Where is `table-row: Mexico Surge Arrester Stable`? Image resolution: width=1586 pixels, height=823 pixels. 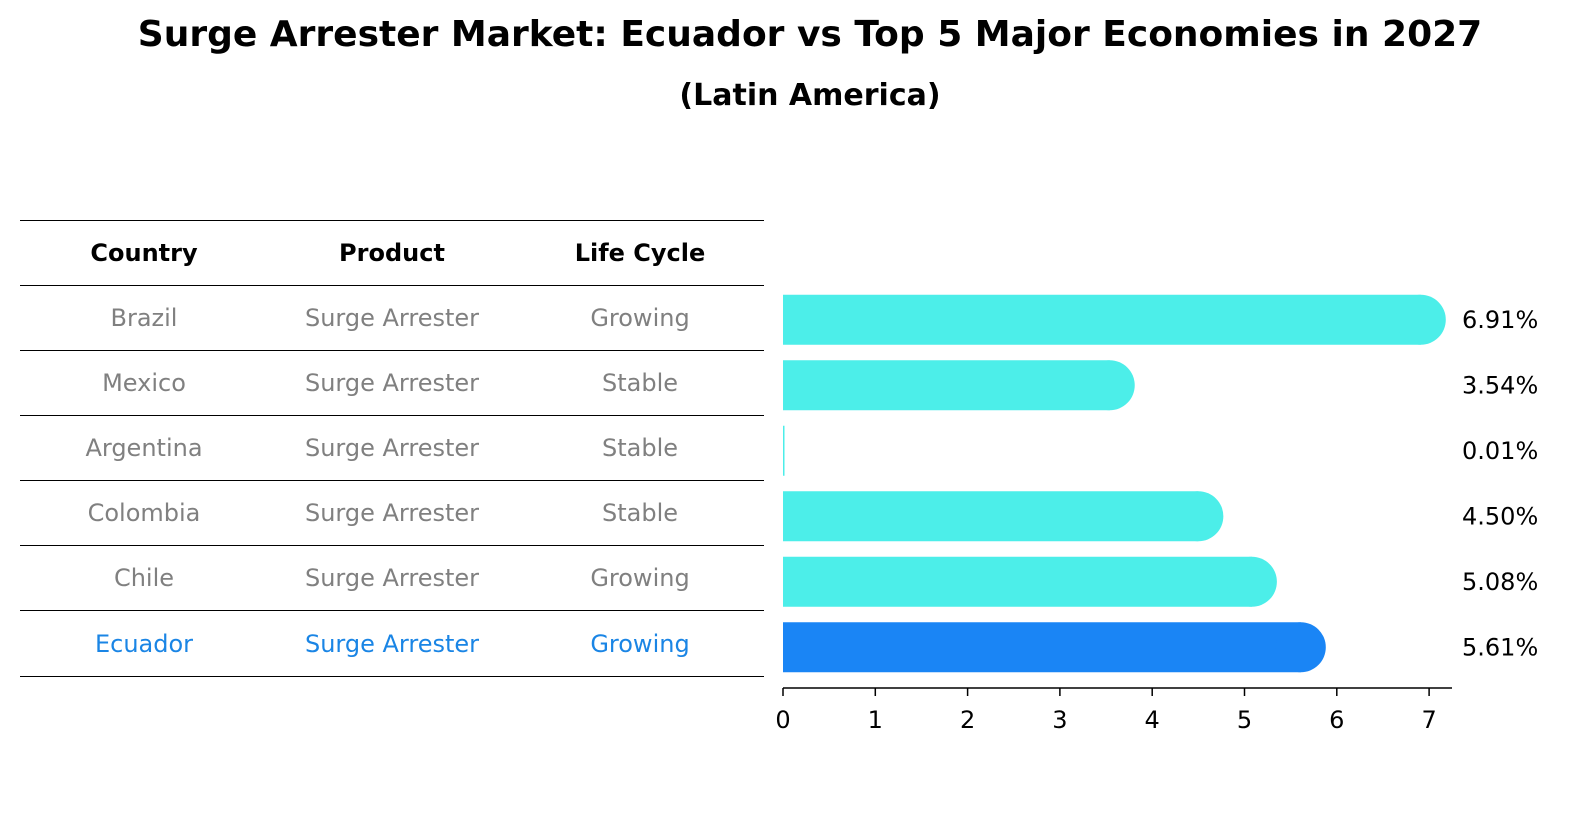
table-row: Mexico Surge Arrester Stable is located at coordinates (392, 382).